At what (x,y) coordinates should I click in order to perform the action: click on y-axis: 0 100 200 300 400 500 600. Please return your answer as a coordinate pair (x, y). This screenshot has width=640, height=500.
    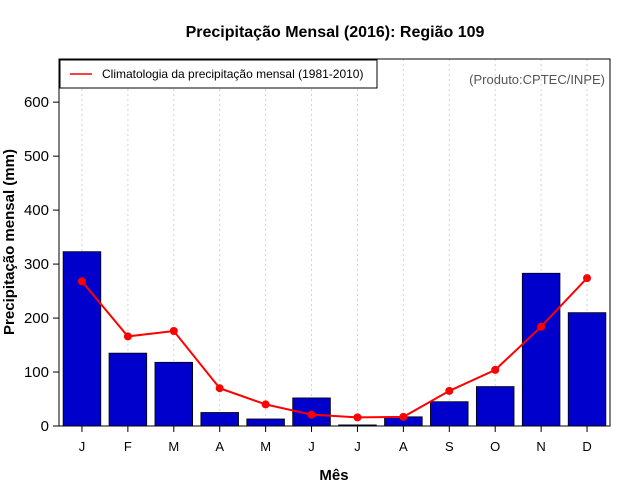
    Looking at the image, I should click on (41, 264).